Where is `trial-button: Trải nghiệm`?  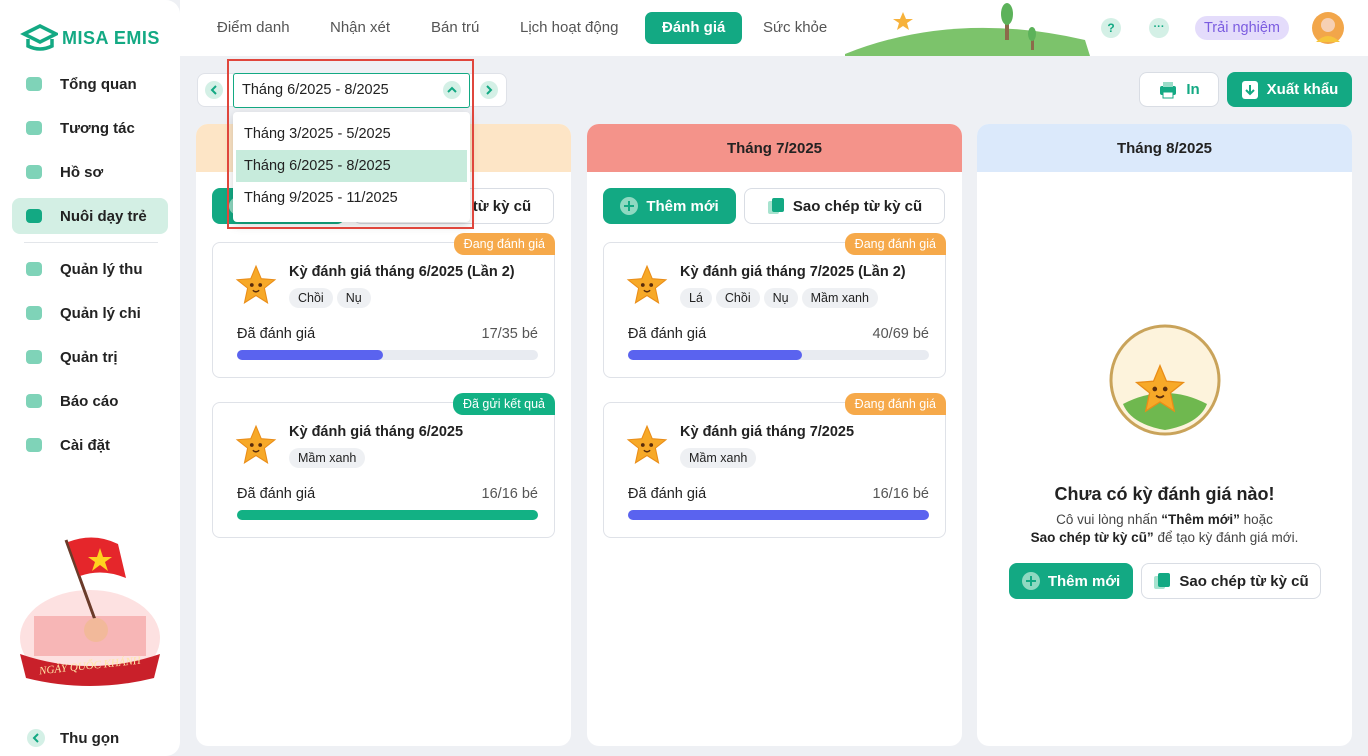 trial-button: Trải nghiệm is located at coordinates (1242, 28).